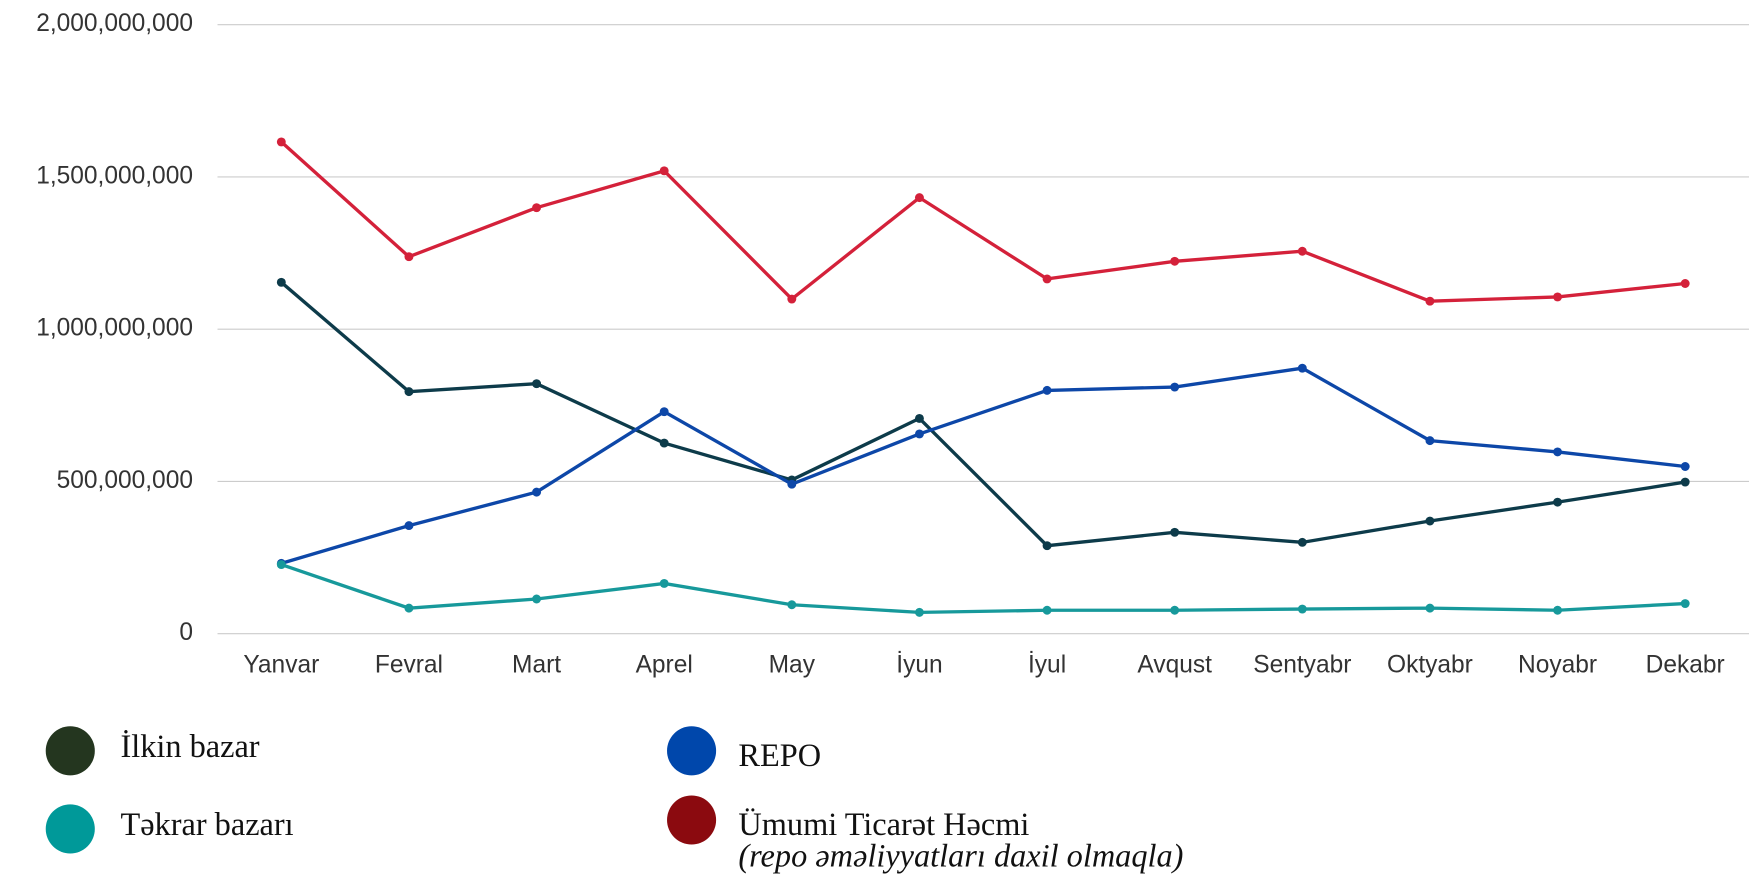 Image resolution: width=1749 pixels, height=877 pixels. What do you see at coordinates (409, 665) in the screenshot?
I see `x-tick-label: Fevral` at bounding box center [409, 665].